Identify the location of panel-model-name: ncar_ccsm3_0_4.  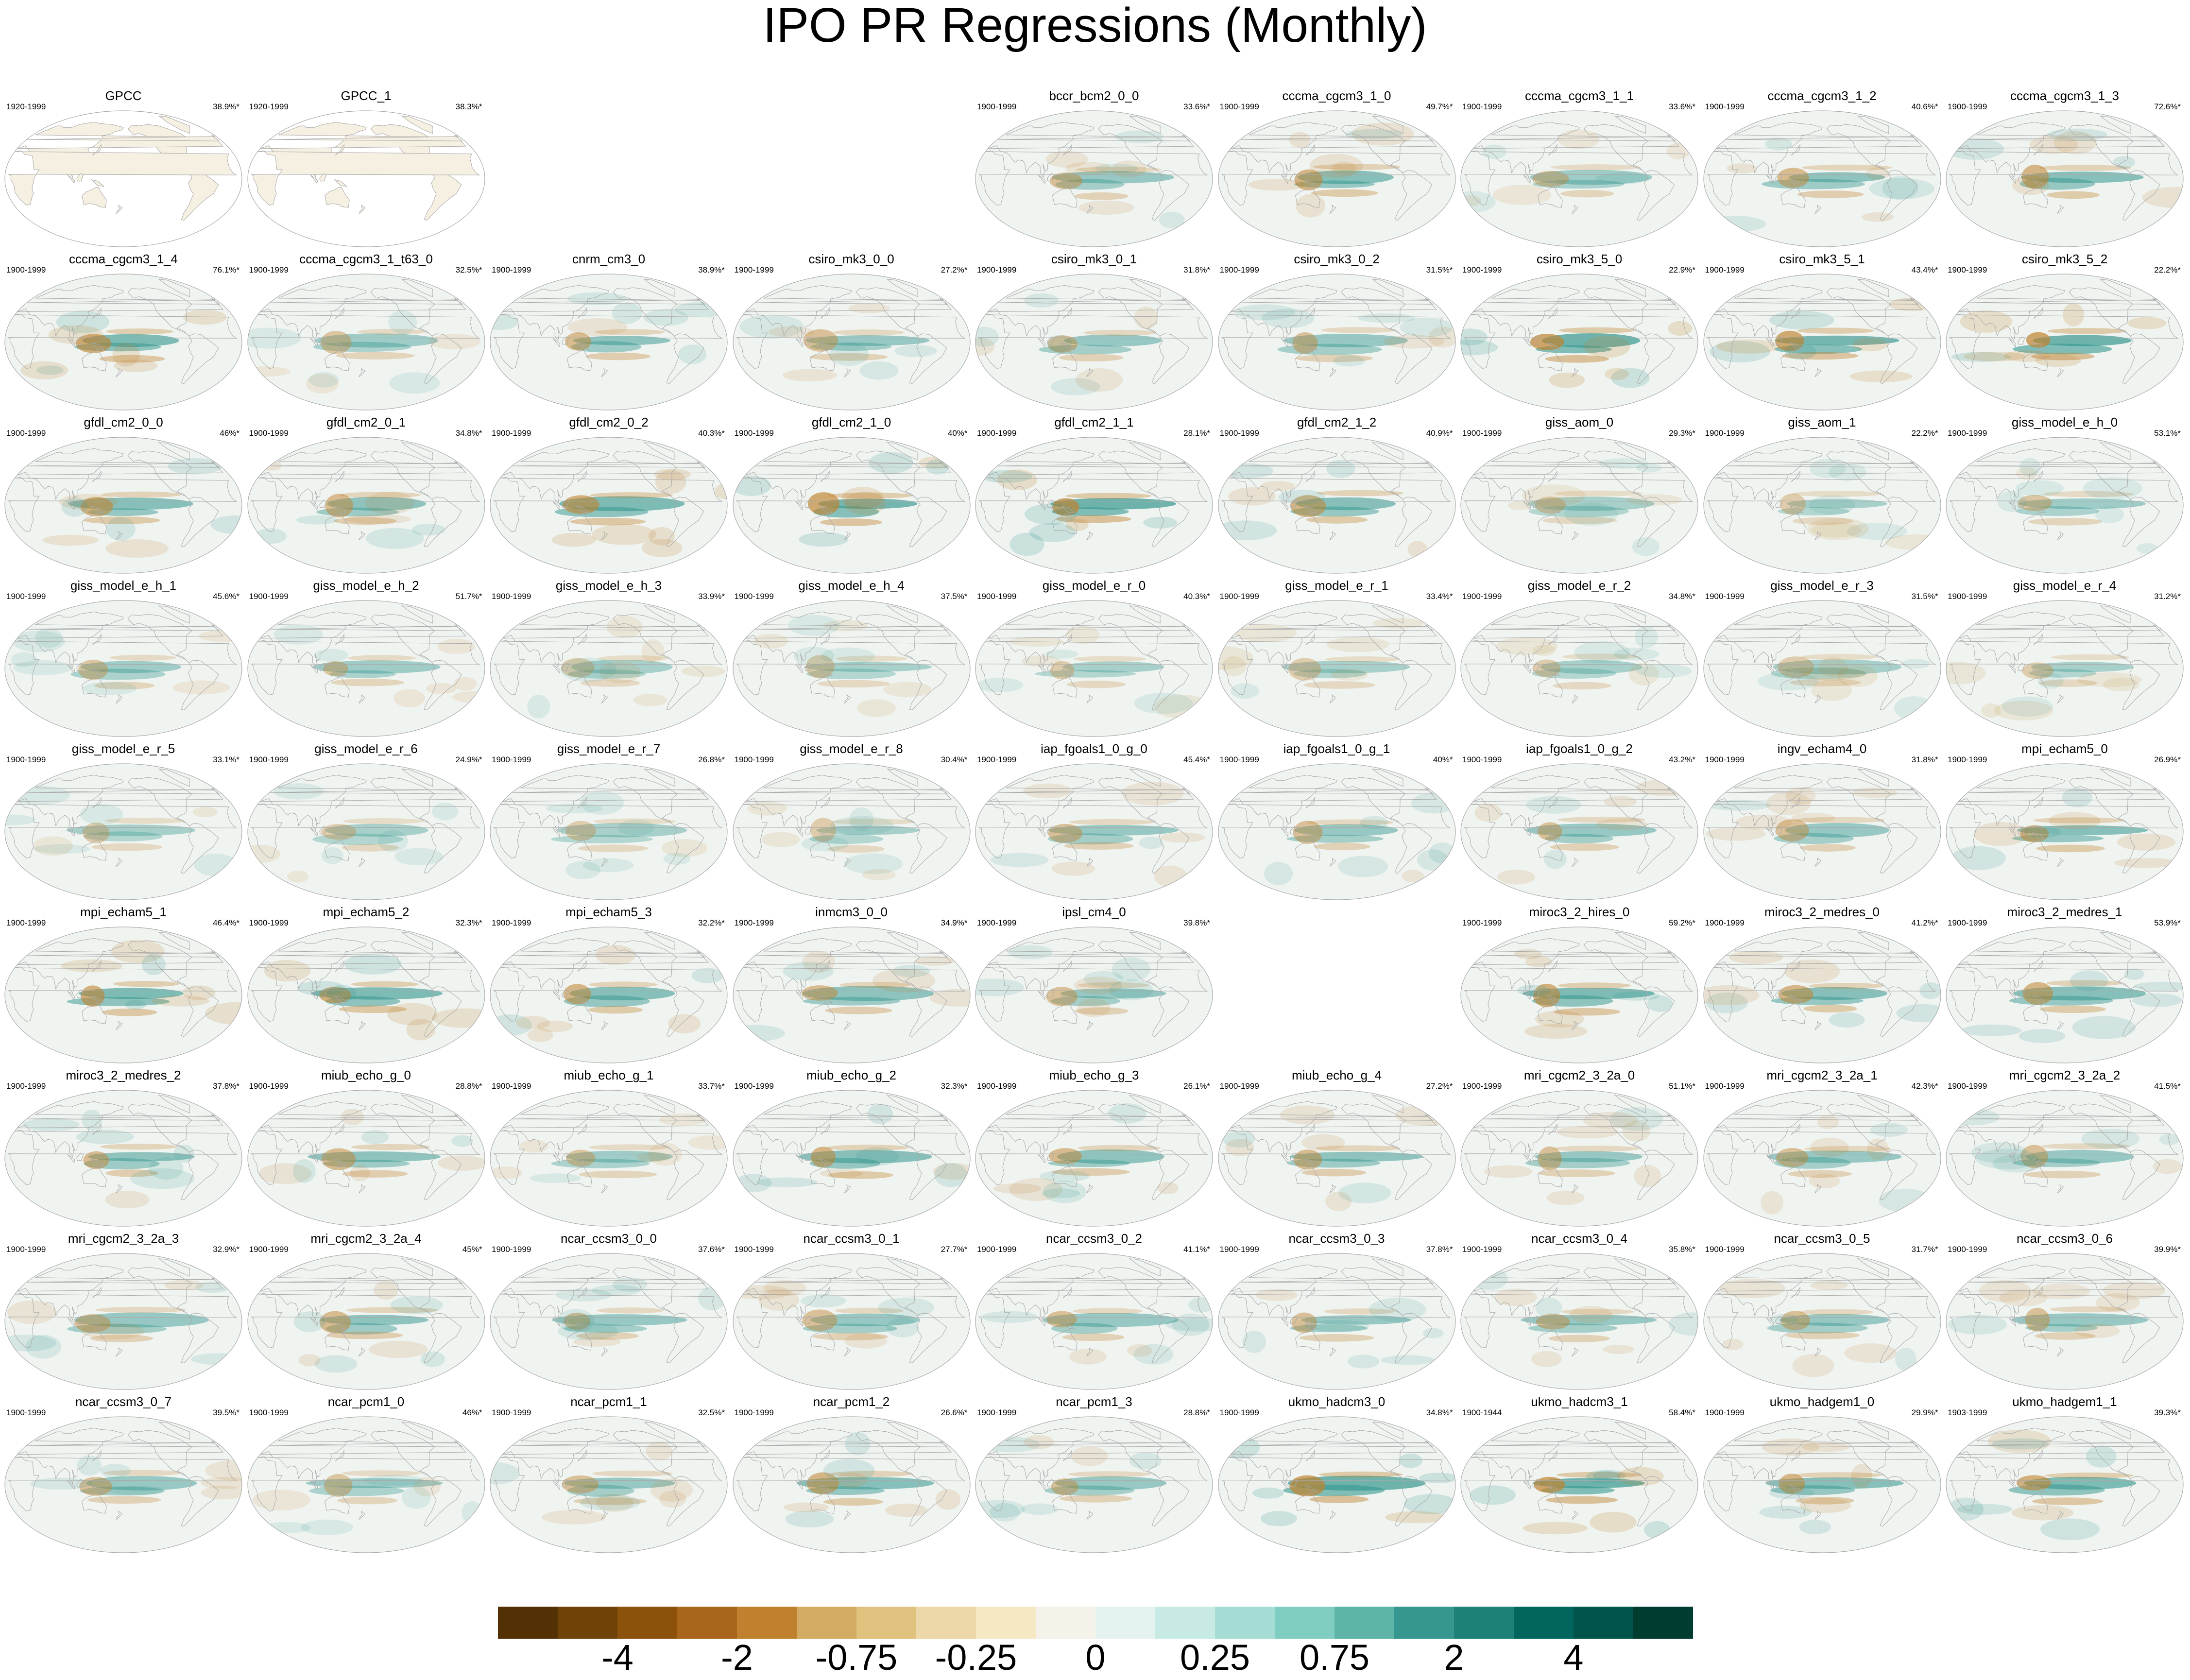
(1579, 1238).